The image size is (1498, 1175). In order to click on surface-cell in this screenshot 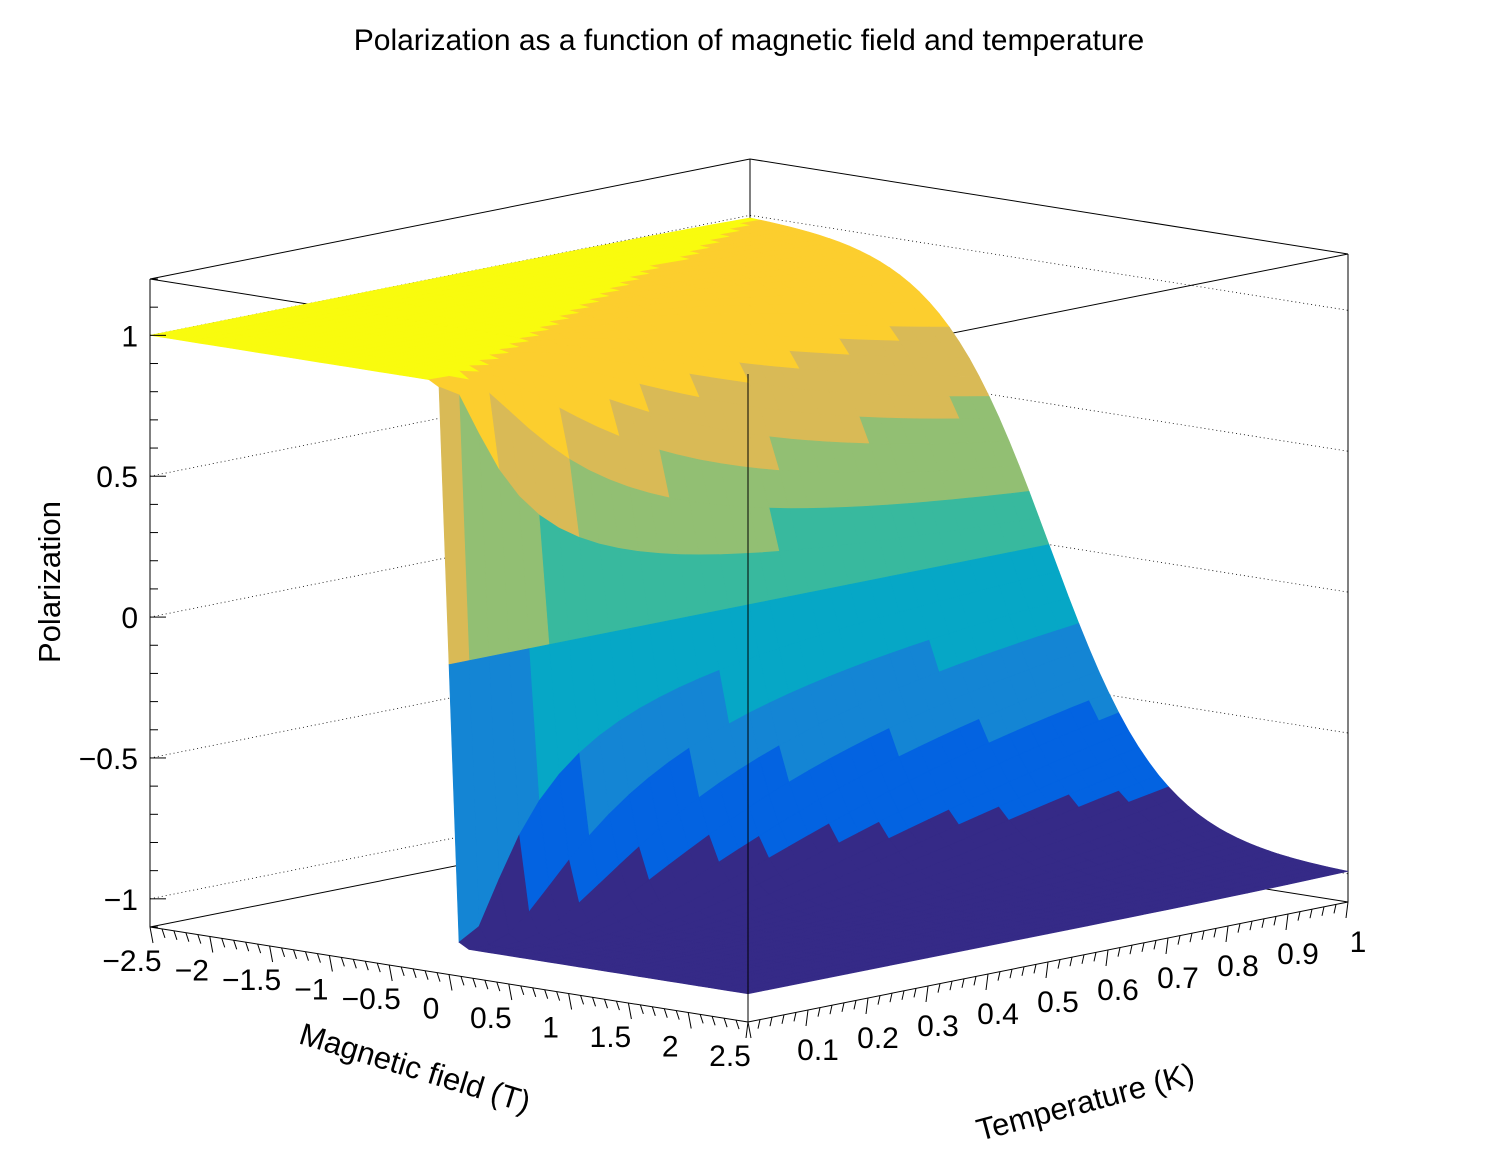, I will do `click(753, 991)`.